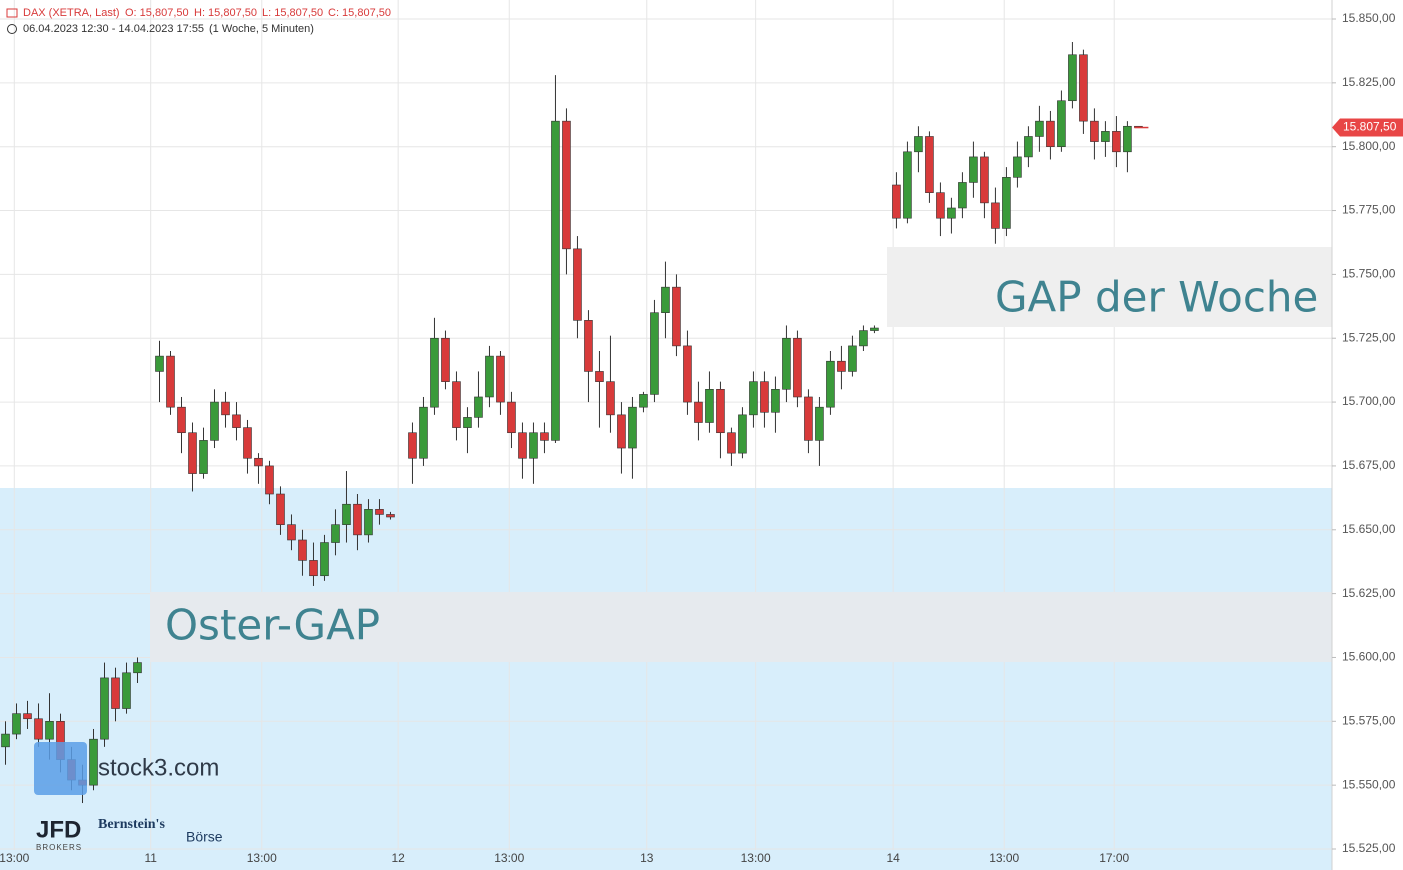  I want to click on logo-text: BROKERS, so click(59, 847).